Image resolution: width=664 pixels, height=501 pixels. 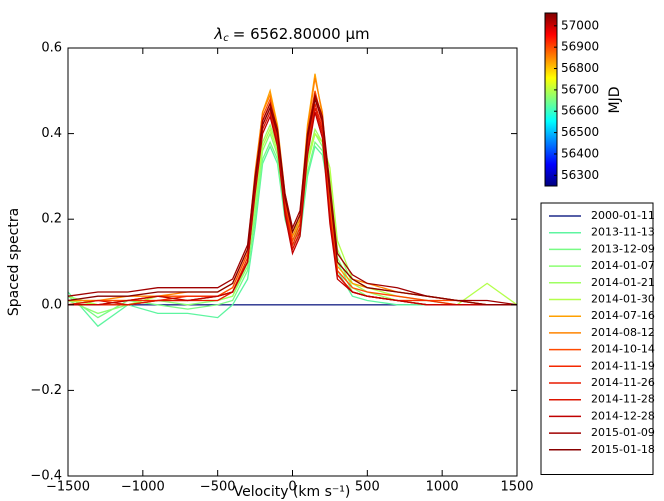 What do you see at coordinates (226, 38) in the screenshot?
I see `title-subscript: c` at bounding box center [226, 38].